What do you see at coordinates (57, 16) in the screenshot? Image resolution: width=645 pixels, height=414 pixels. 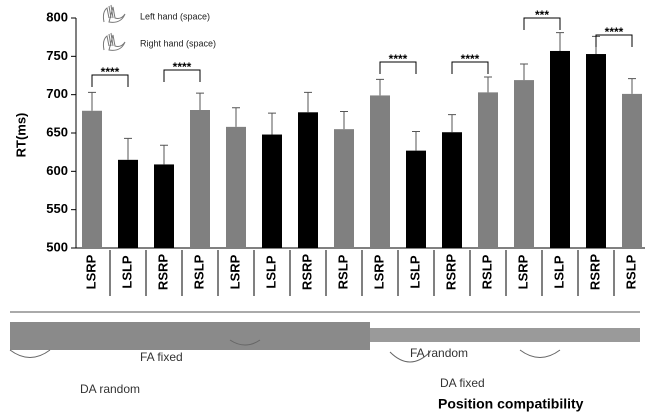 I see `y-tick-label: 800` at bounding box center [57, 16].